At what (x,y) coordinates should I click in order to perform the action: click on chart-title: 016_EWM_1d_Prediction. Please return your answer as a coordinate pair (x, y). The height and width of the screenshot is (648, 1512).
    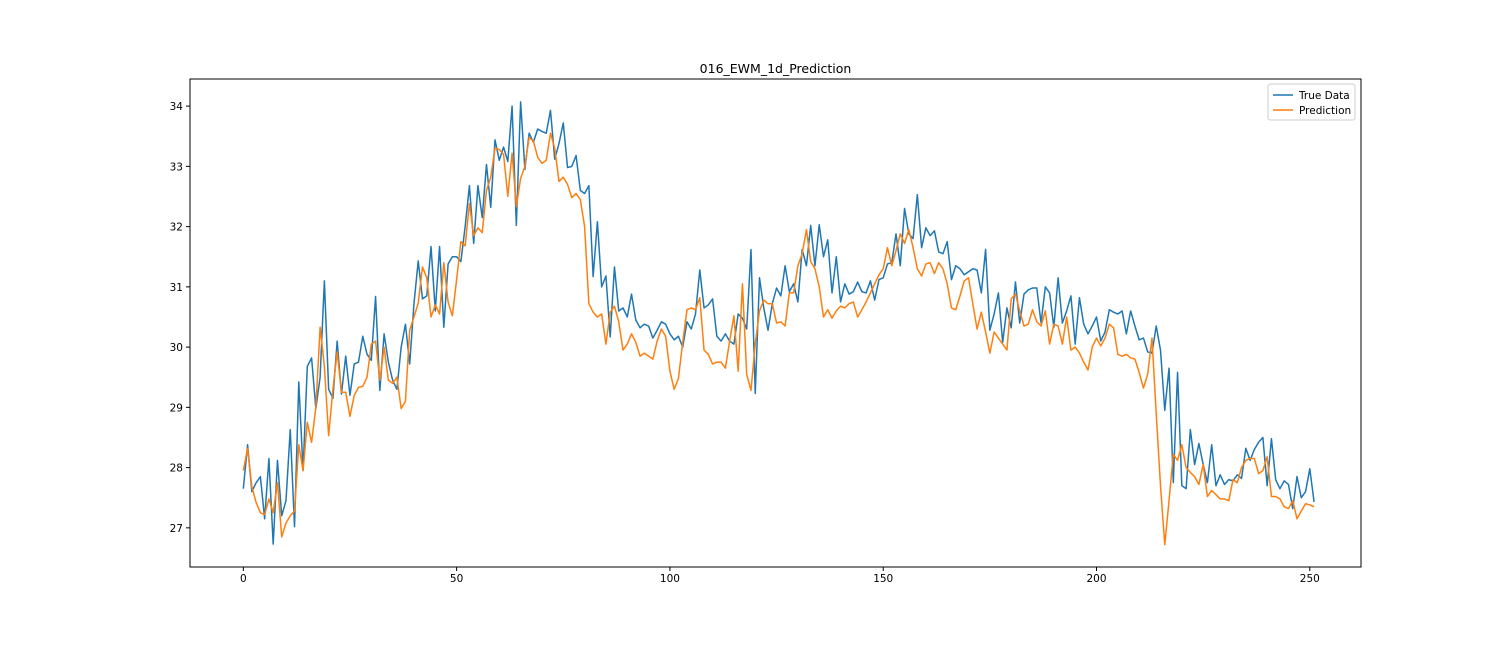
    Looking at the image, I should click on (776, 68).